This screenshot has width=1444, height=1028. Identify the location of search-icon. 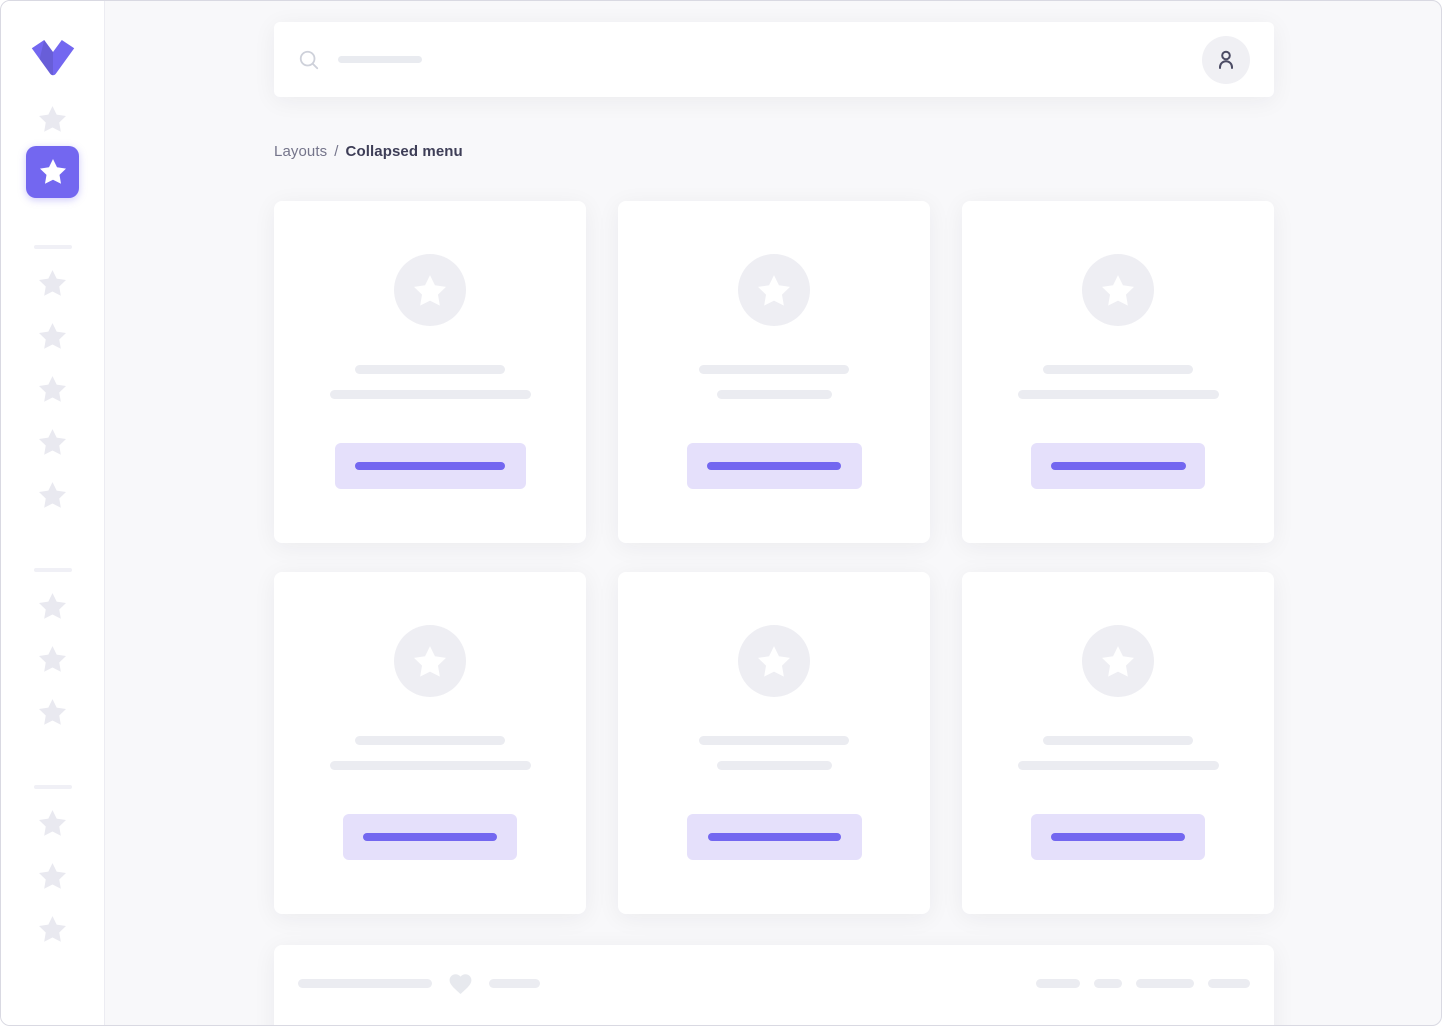
(309, 60).